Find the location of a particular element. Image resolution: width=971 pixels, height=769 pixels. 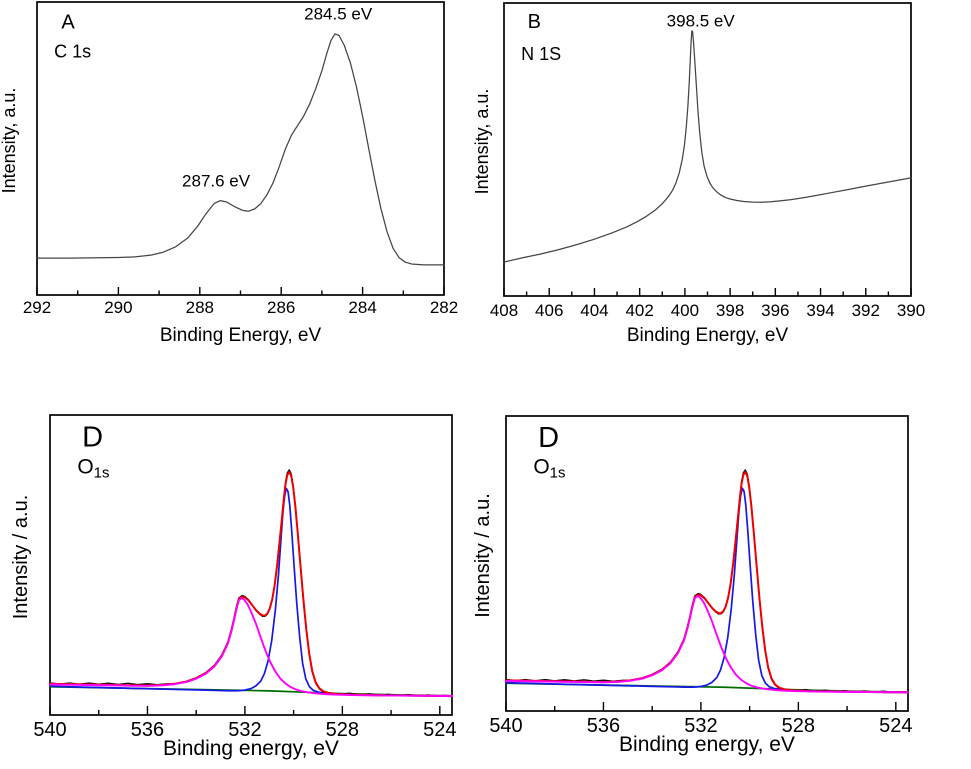

peak-annotation: 398.5 eV is located at coordinates (701, 20).